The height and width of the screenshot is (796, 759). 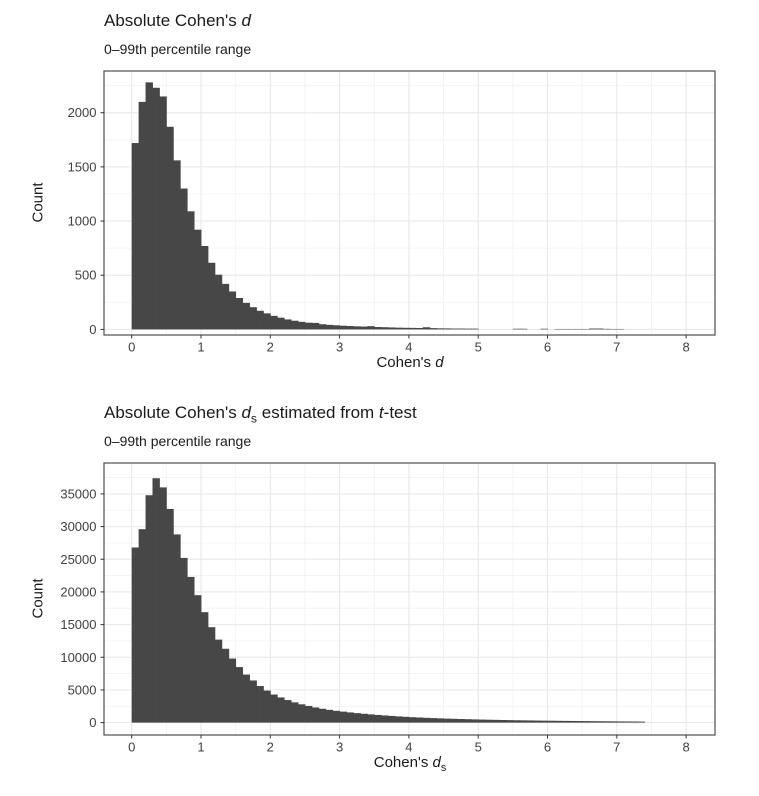 What do you see at coordinates (254, 418) in the screenshot?
I see `title-segment: s` at bounding box center [254, 418].